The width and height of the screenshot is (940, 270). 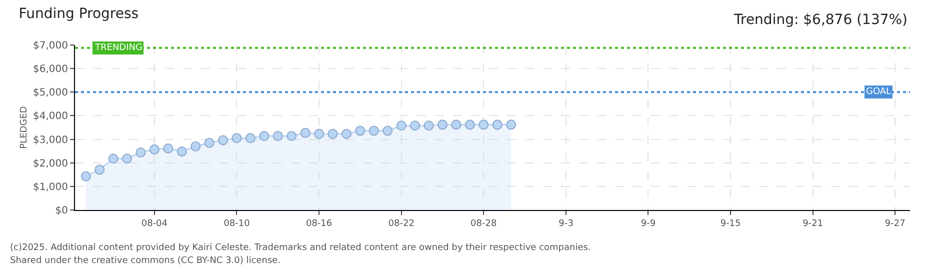 I want to click on x-tick-label: 08-10, so click(x=237, y=223).